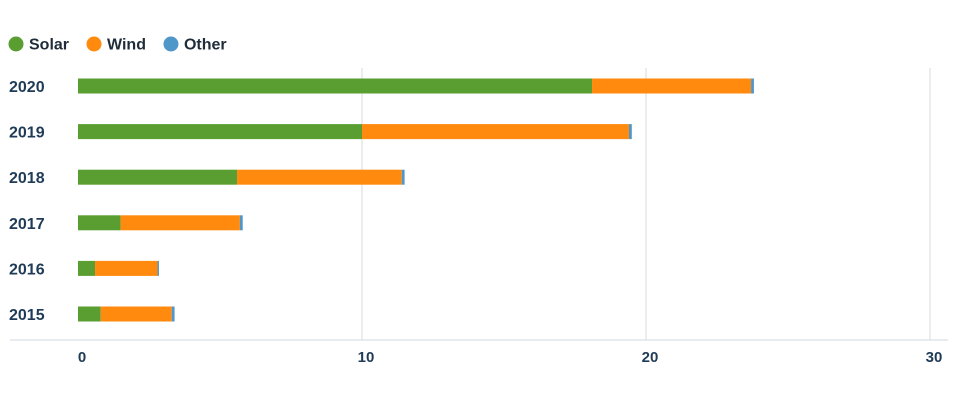  Describe the element at coordinates (319, 177) in the screenshot. I see `bar-wind-2018` at that location.